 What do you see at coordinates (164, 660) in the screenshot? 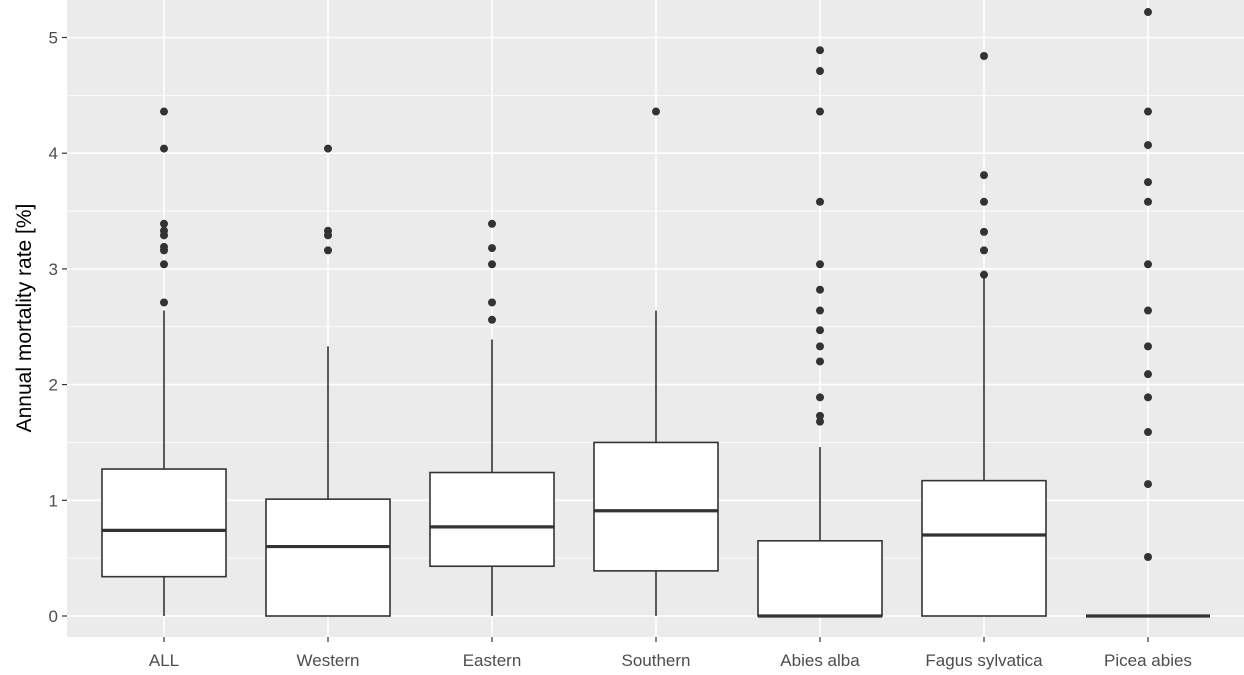
I see `x-tick-label: ALL` at bounding box center [164, 660].